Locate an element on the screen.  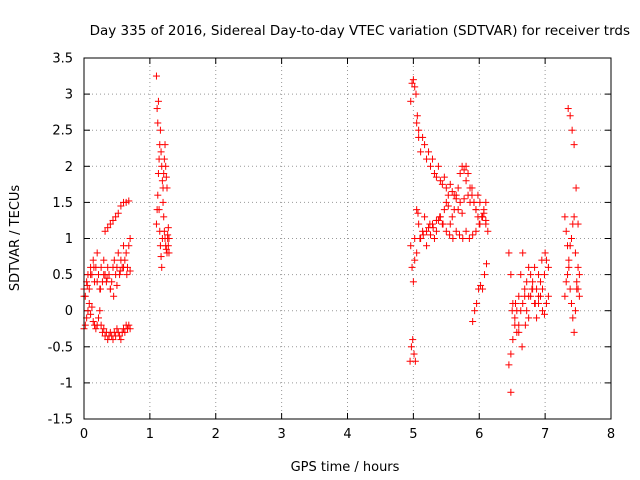
y-tick-label: -0.5 is located at coordinates (60, 347).